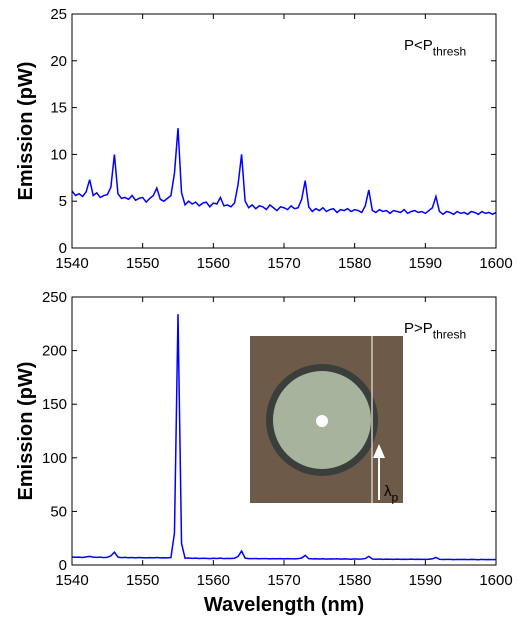 The height and width of the screenshot is (622, 517). I want to click on inset-photo: λp, so click(326, 420).